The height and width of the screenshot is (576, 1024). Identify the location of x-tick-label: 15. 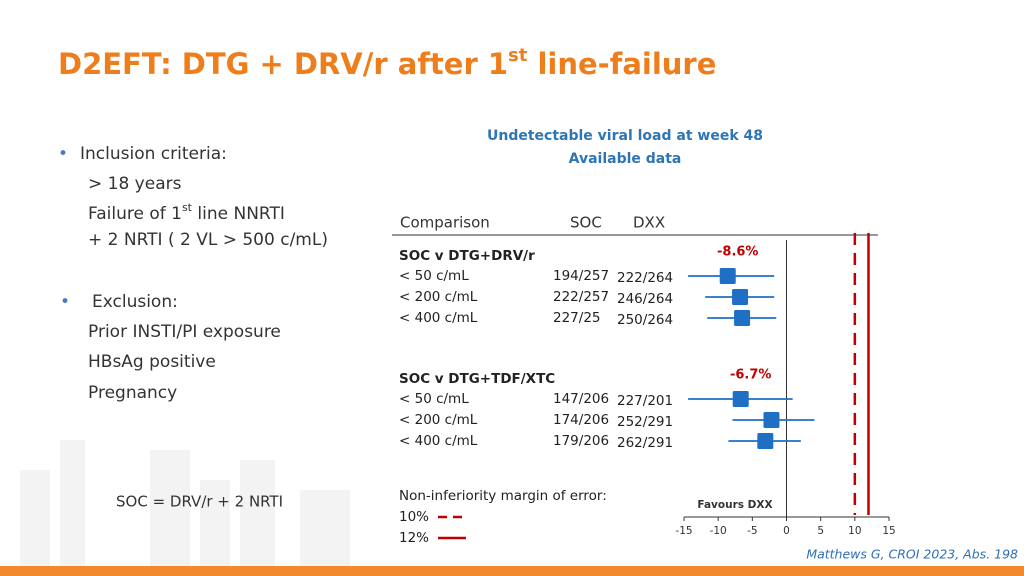
(888, 531).